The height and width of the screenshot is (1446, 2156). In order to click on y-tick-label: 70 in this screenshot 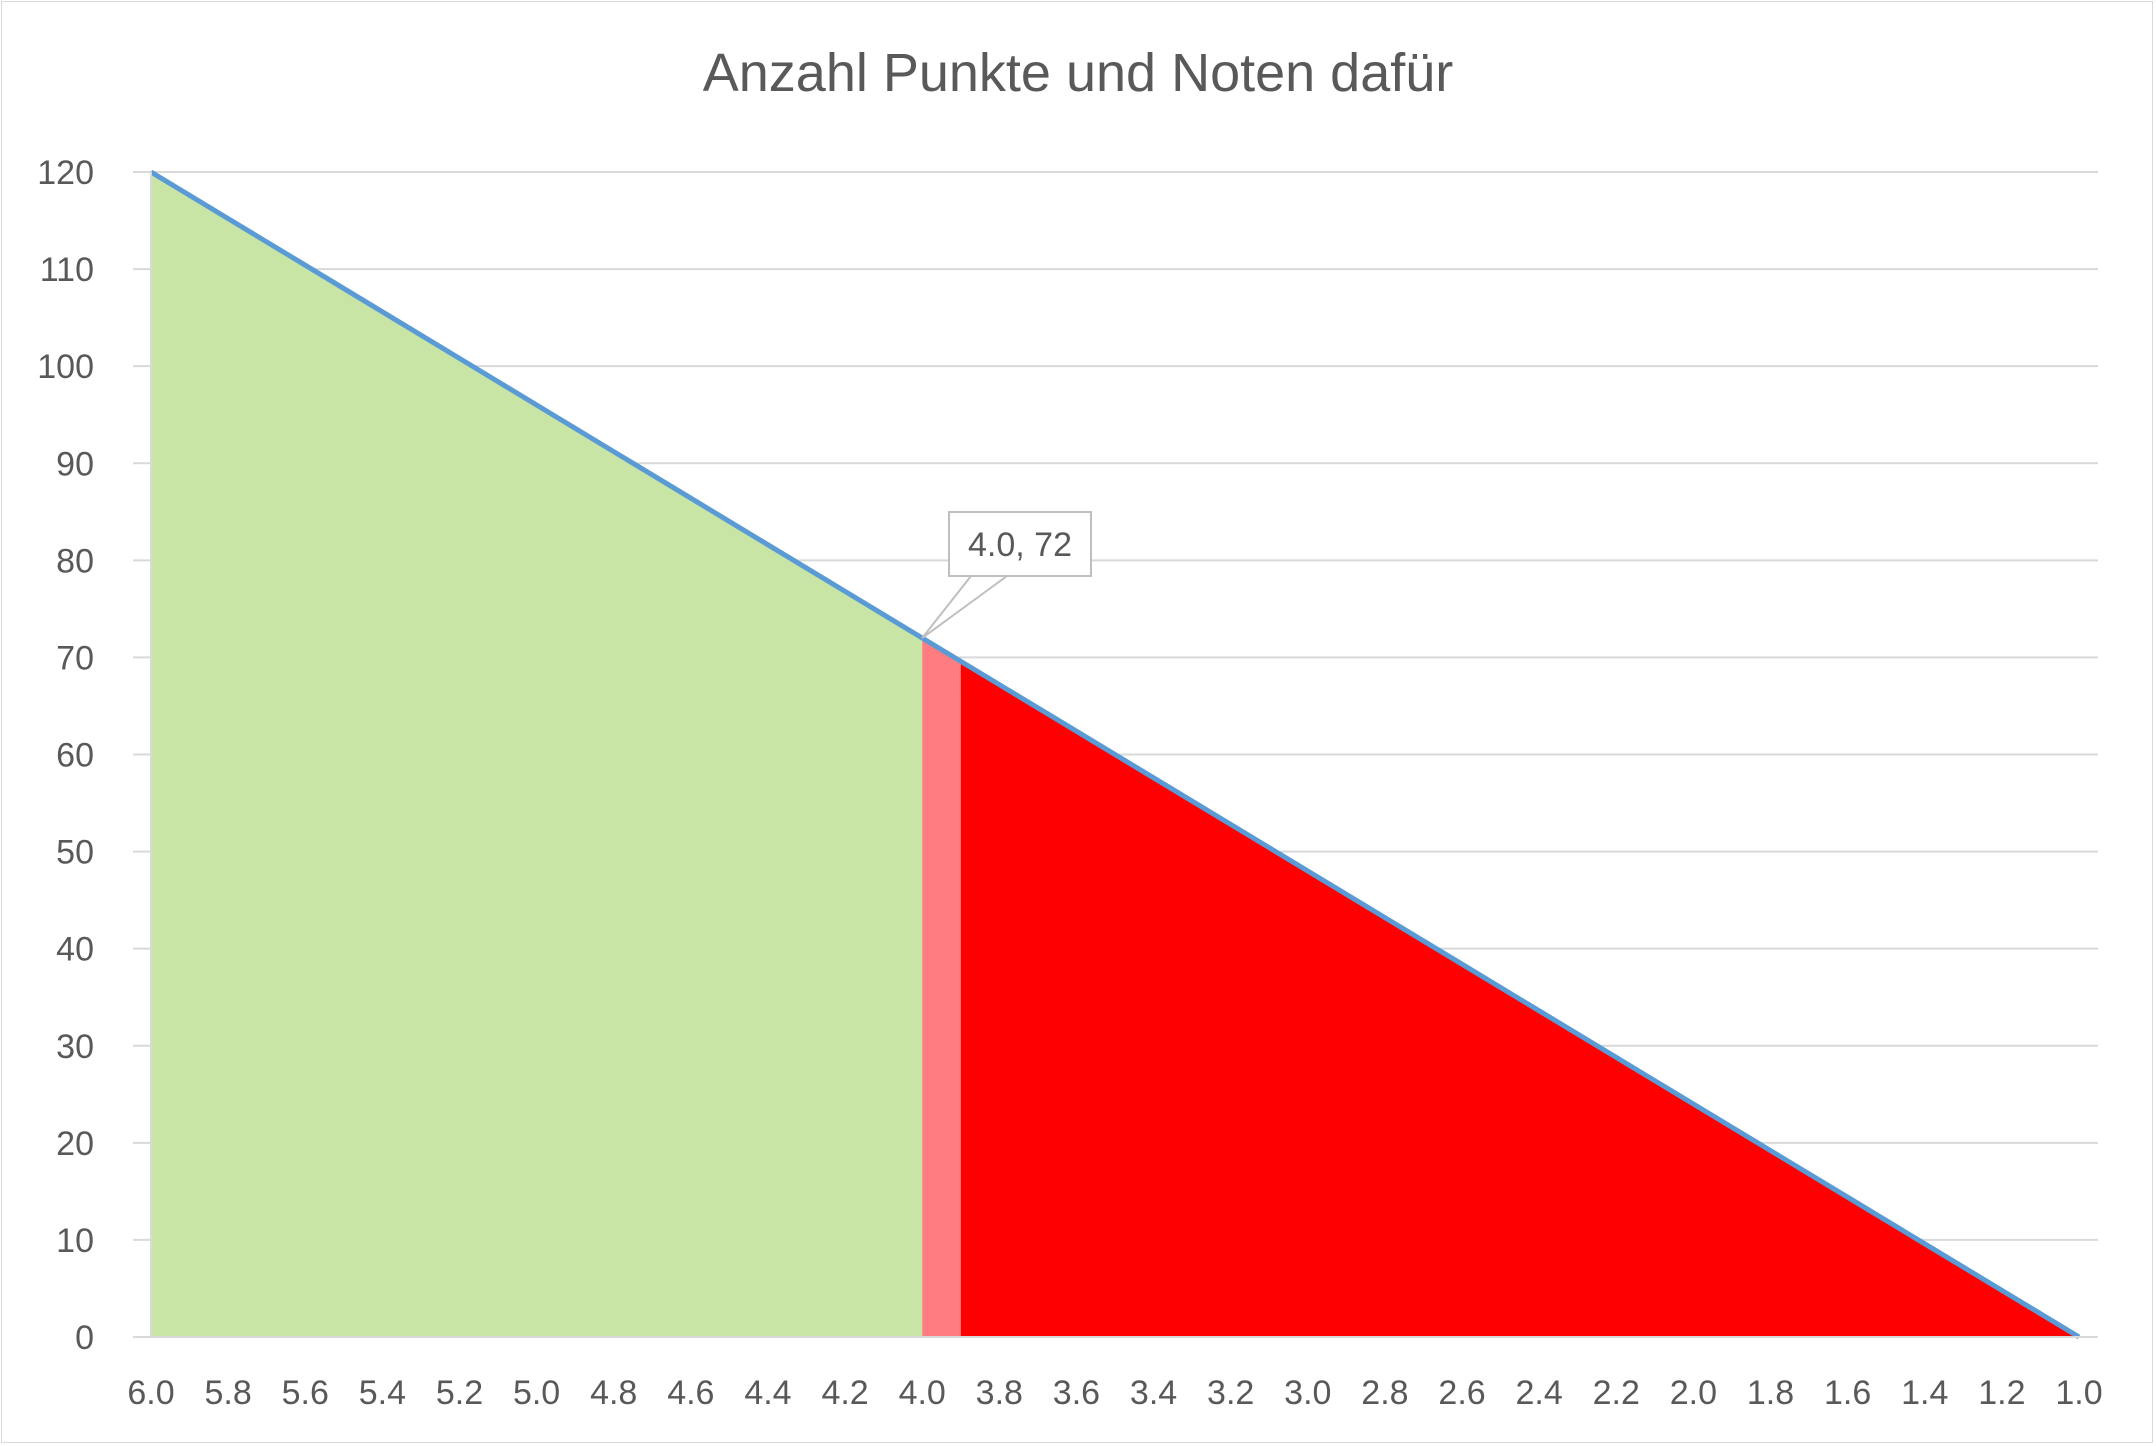, I will do `click(75, 658)`.